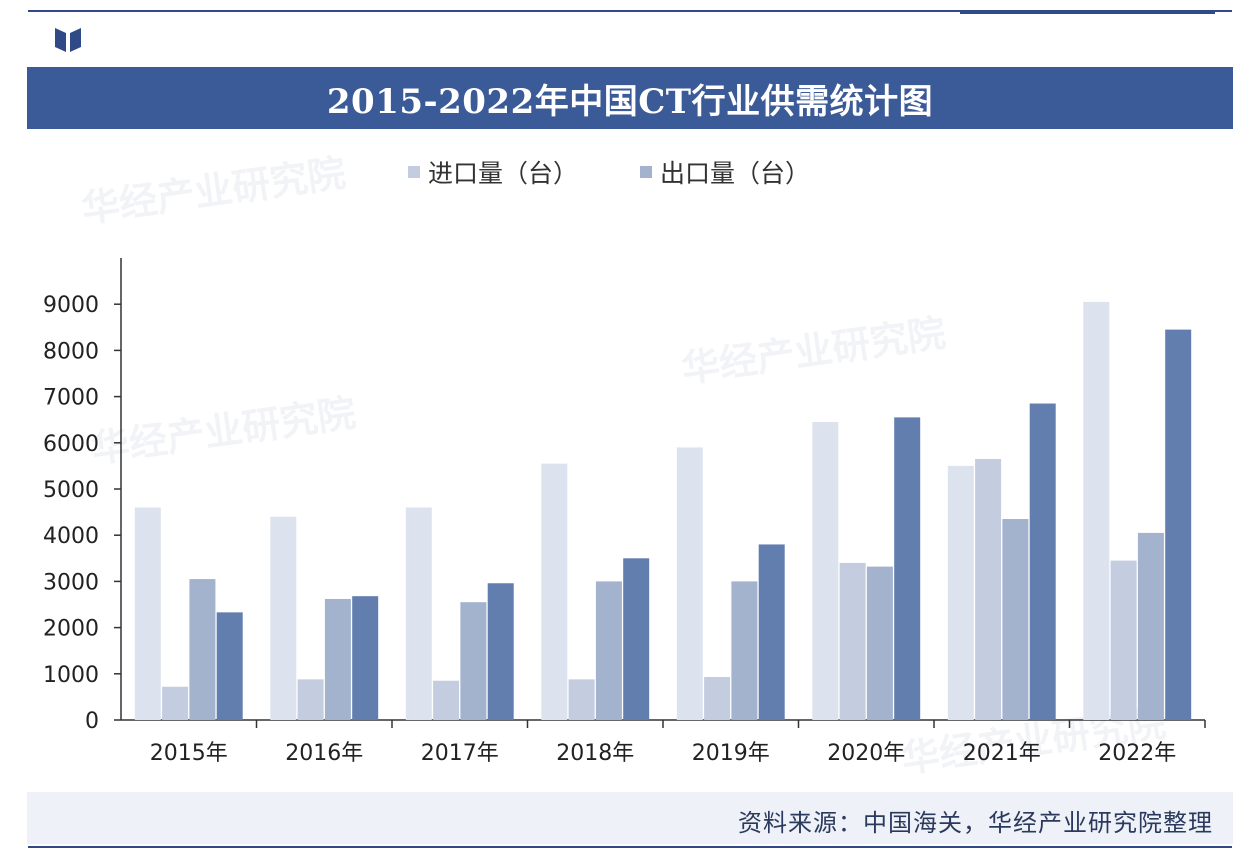  I want to click on y-tick-label: 4000, so click(71, 536).